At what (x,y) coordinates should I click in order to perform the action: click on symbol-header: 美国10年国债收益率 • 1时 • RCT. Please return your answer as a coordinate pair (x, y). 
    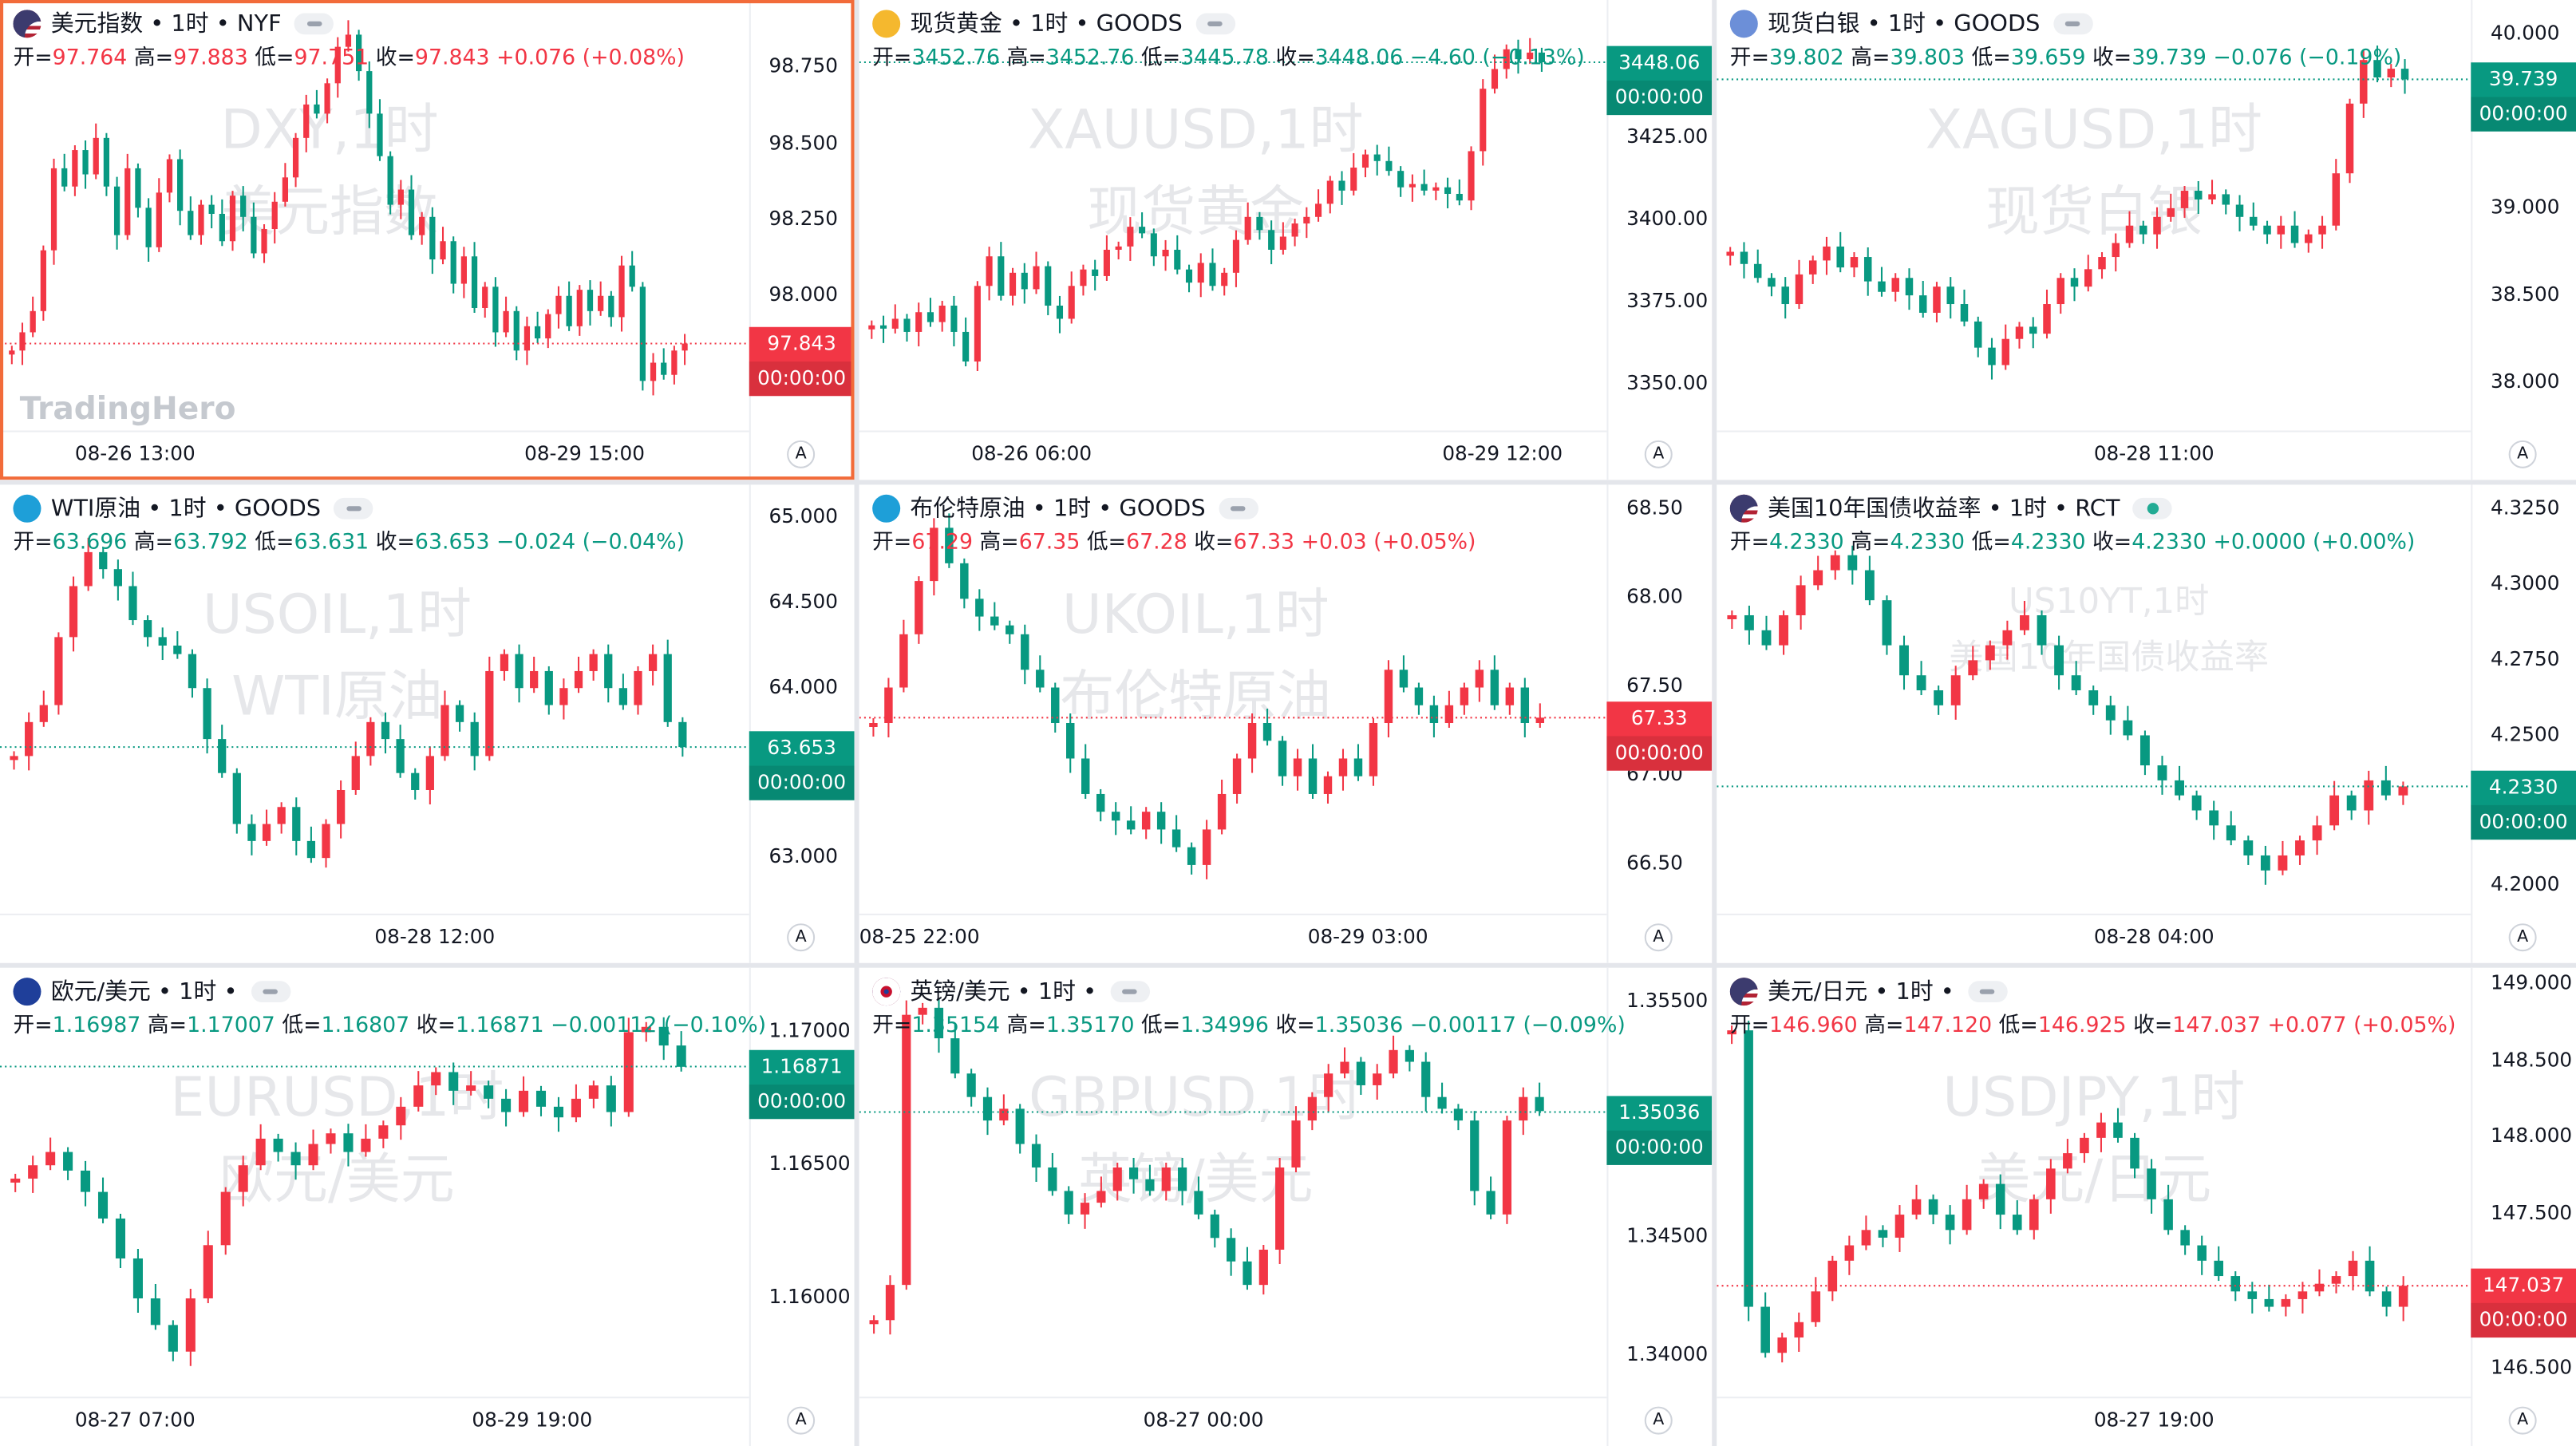
    Looking at the image, I should click on (1951, 508).